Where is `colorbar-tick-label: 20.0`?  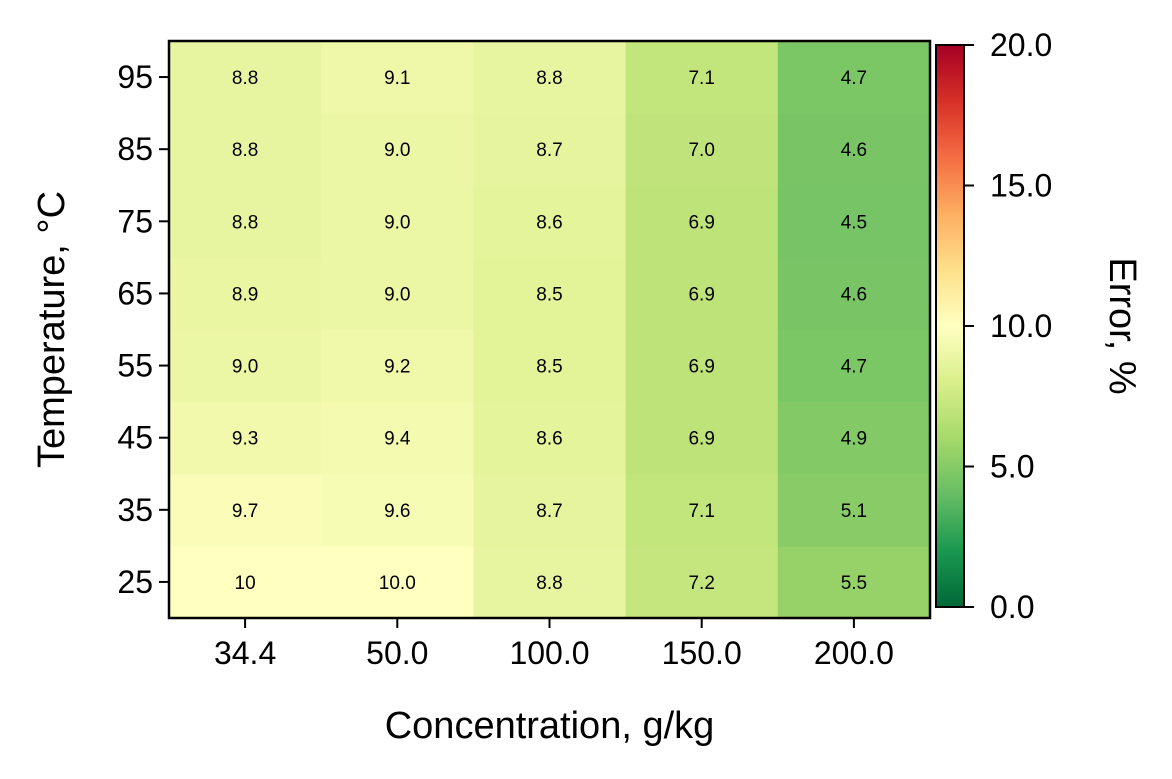 colorbar-tick-label: 20.0 is located at coordinates (1021, 45).